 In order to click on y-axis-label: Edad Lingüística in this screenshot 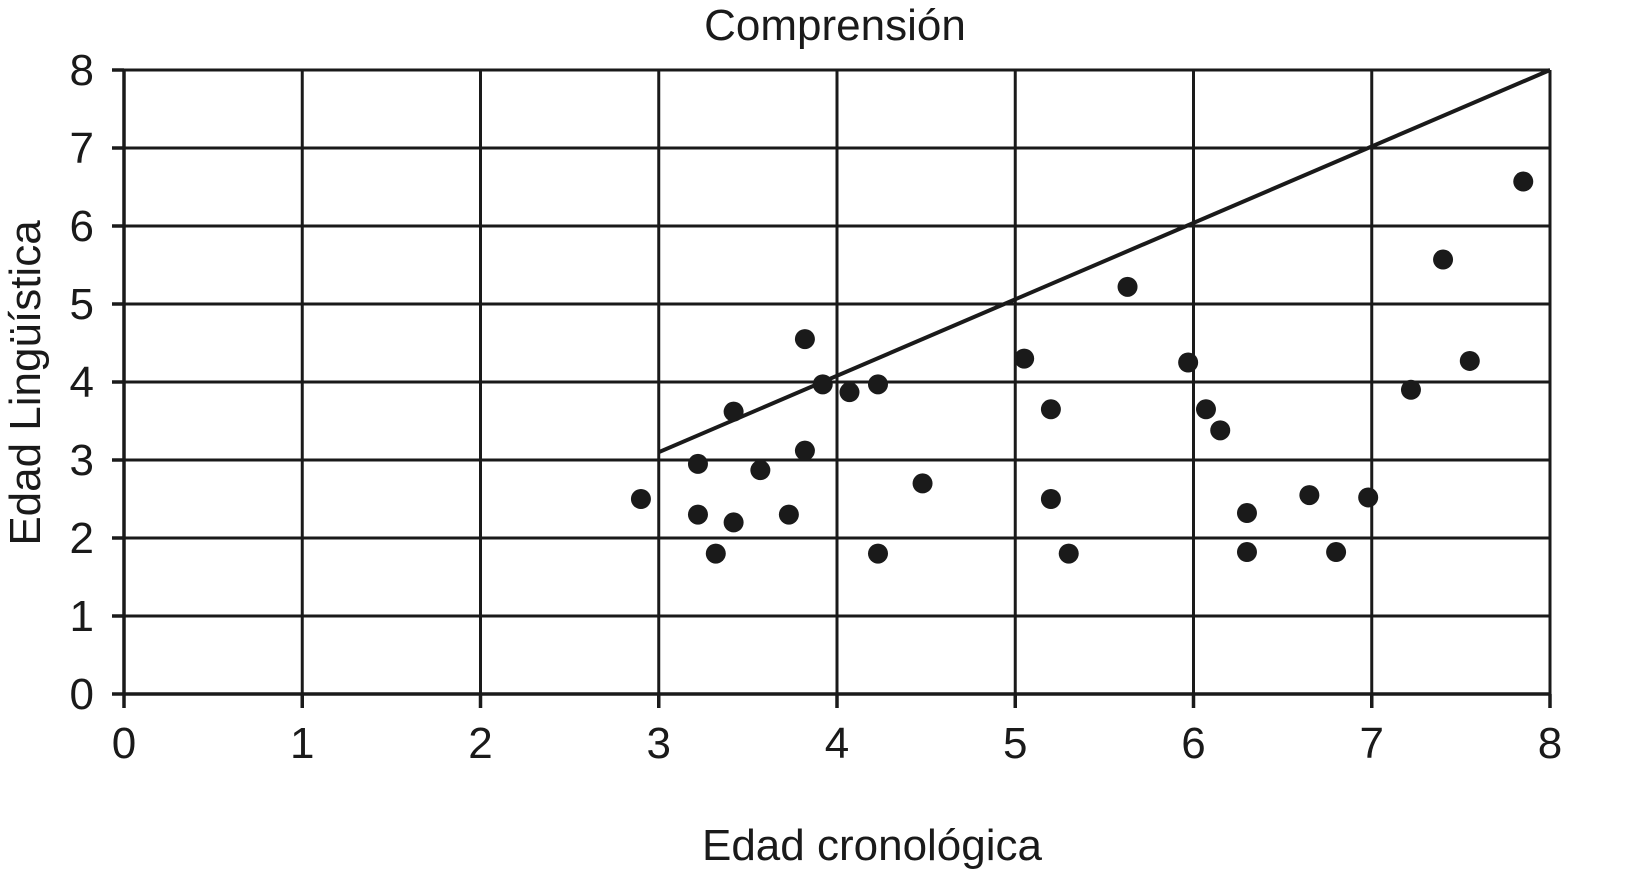, I will do `click(25, 383)`.